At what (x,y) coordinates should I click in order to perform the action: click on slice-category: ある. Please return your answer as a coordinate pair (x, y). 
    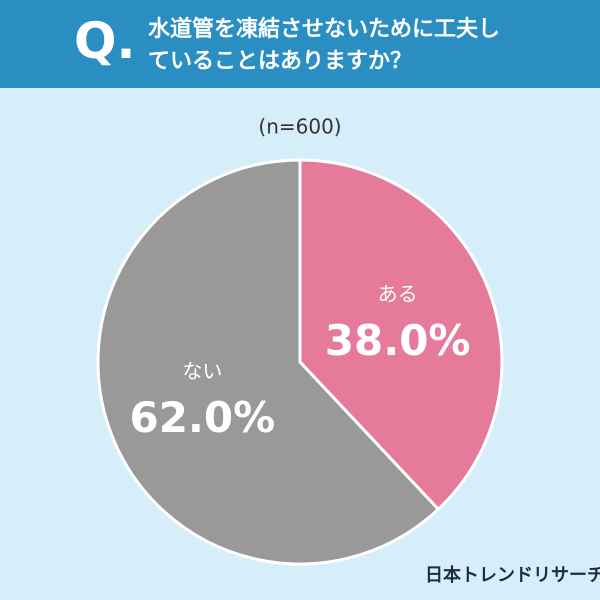
    Looking at the image, I should click on (398, 294).